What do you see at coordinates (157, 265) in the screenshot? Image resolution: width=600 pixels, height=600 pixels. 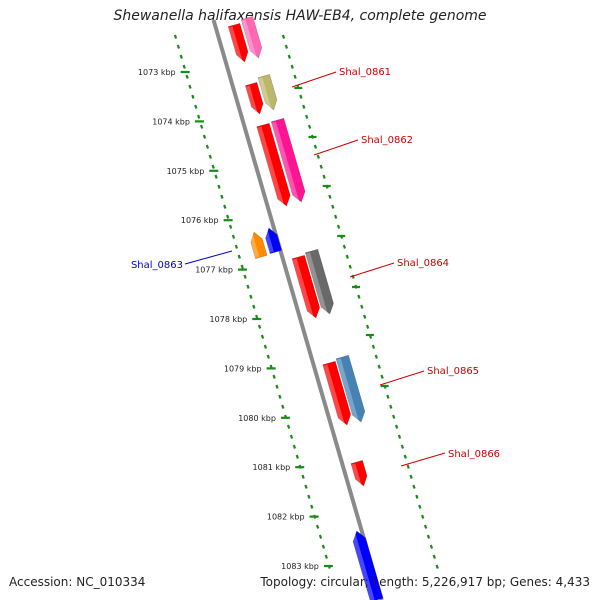 I see `gene-label: Shal_0863` at bounding box center [157, 265].